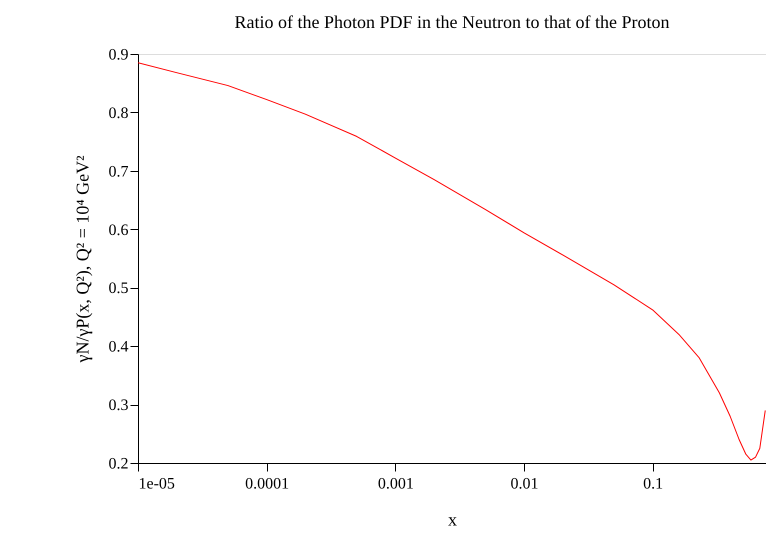  Describe the element at coordinates (118, 55) in the screenshot. I see `y-tick-label: 0.9` at that location.